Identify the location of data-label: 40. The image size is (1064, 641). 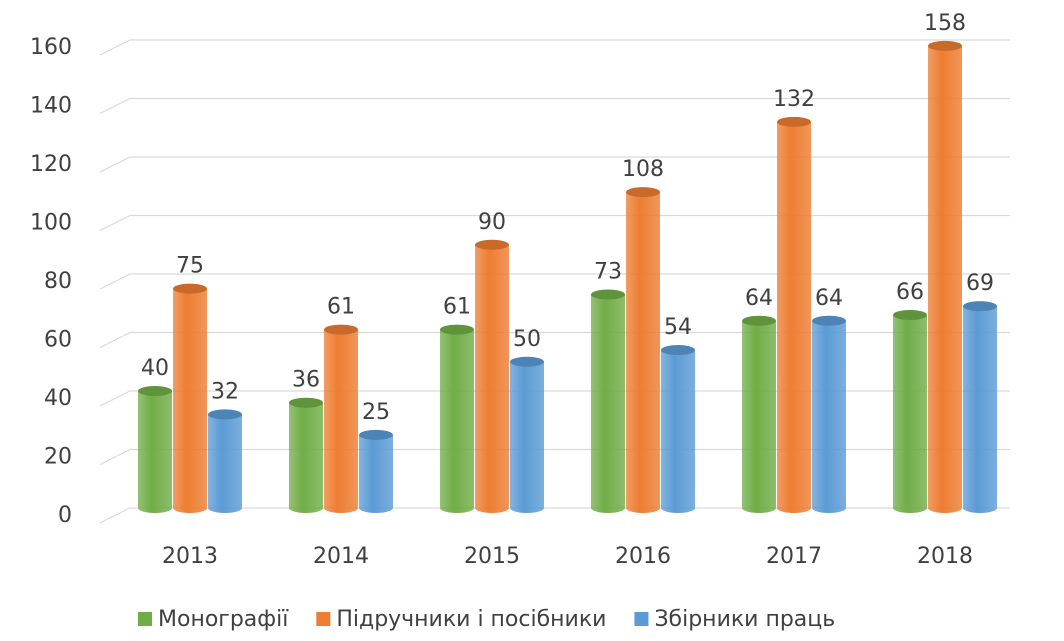
(155, 368).